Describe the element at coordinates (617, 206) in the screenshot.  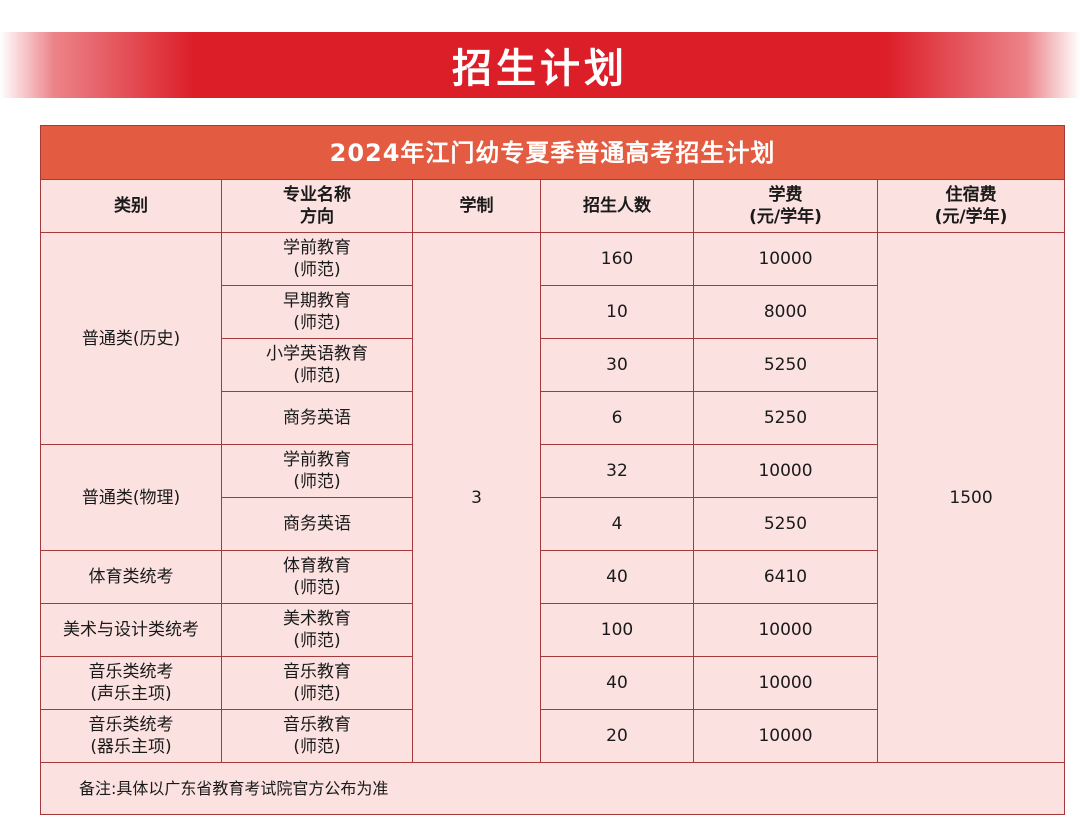
I see `header-enrollment: 招生人数` at that location.